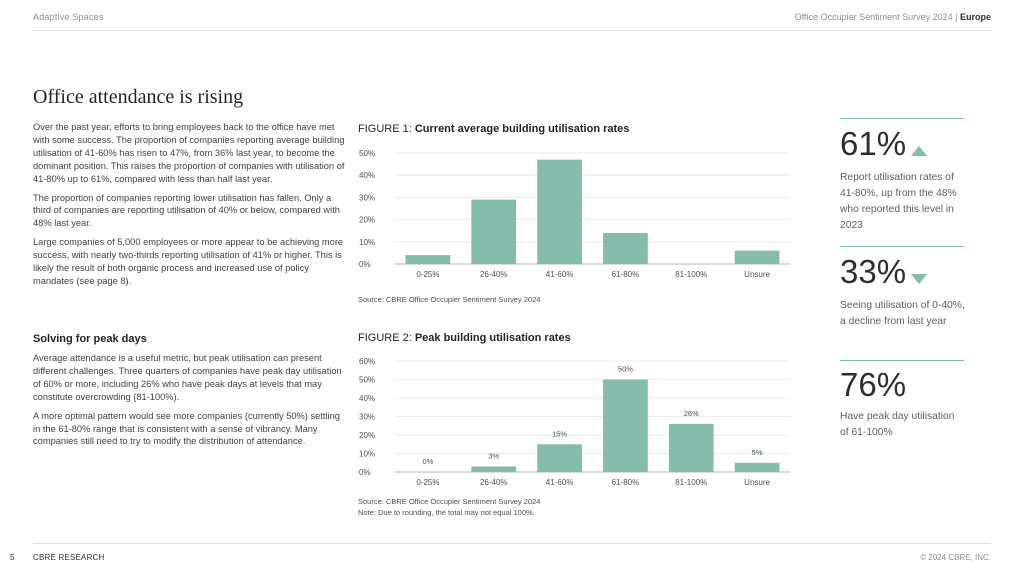 The image size is (1024, 576). I want to click on data-label: 15%, so click(559, 433).